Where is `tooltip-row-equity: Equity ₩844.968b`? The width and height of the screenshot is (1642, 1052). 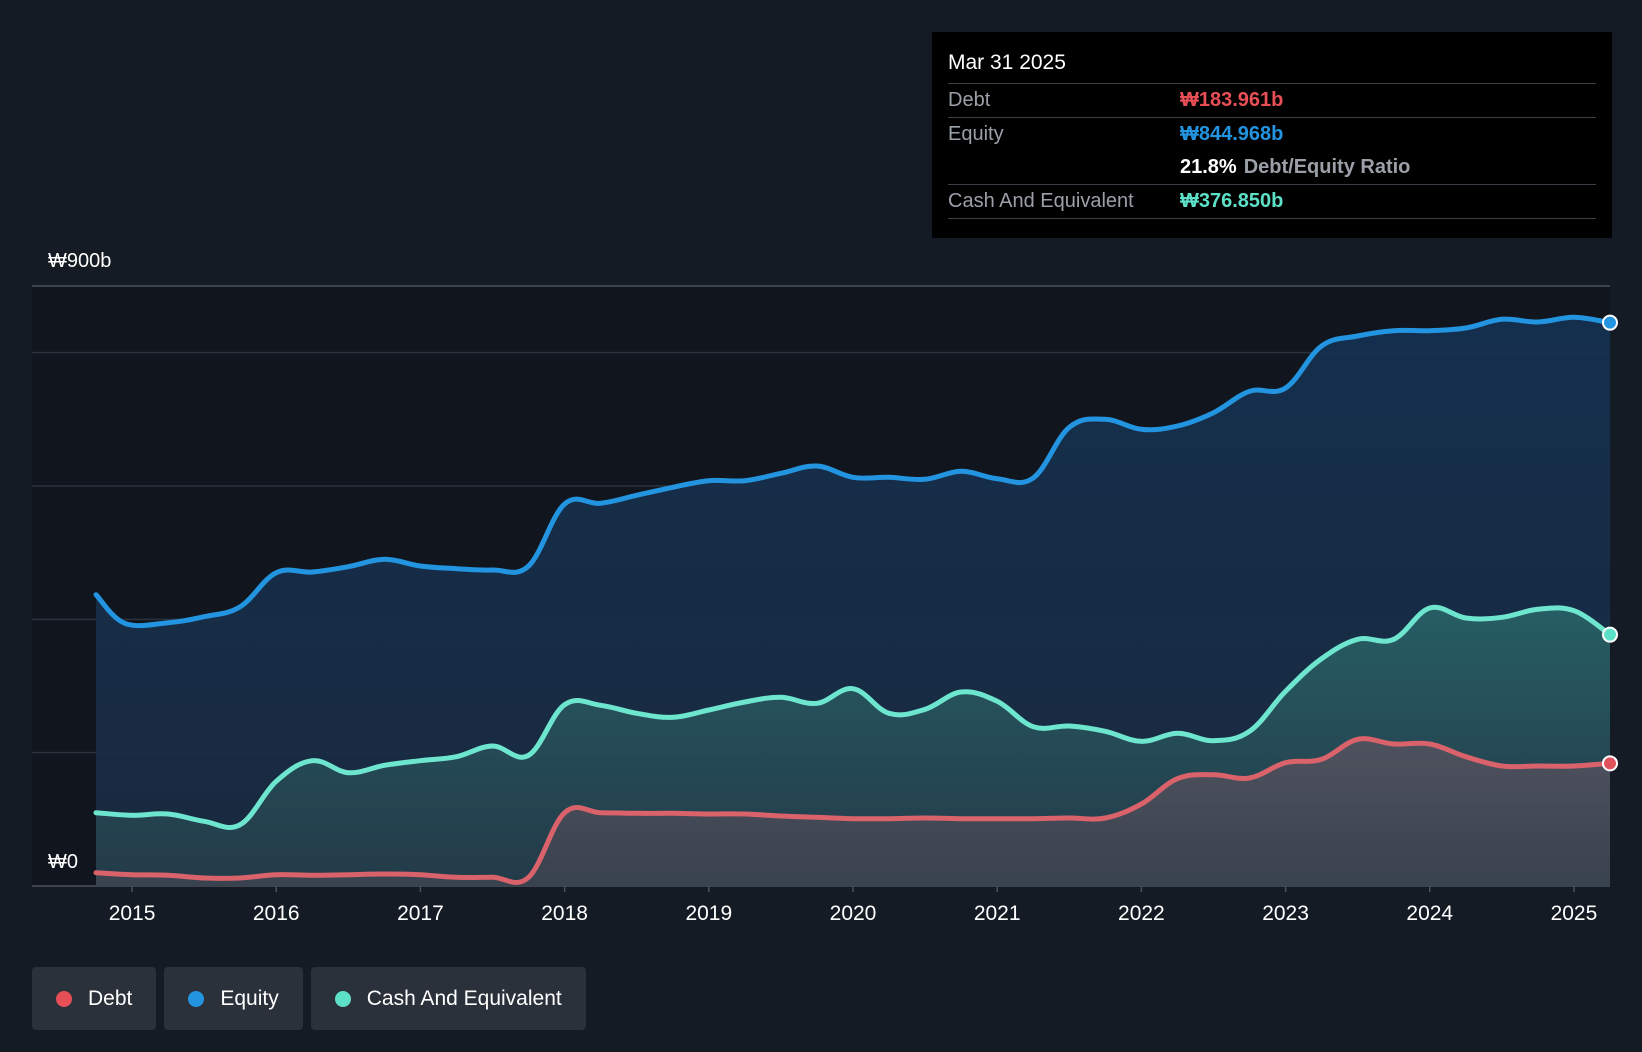 tooltip-row-equity: Equity ₩844.968b is located at coordinates (1272, 134).